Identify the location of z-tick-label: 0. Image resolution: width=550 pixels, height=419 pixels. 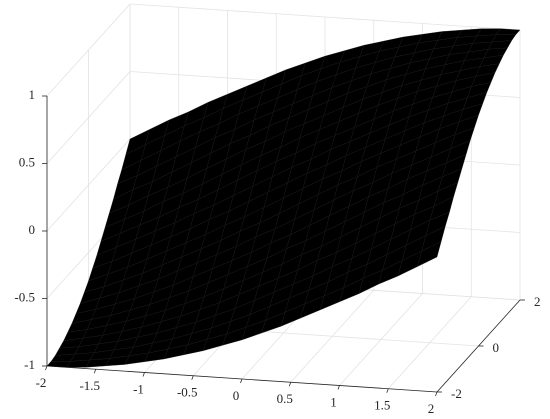
(32, 229).